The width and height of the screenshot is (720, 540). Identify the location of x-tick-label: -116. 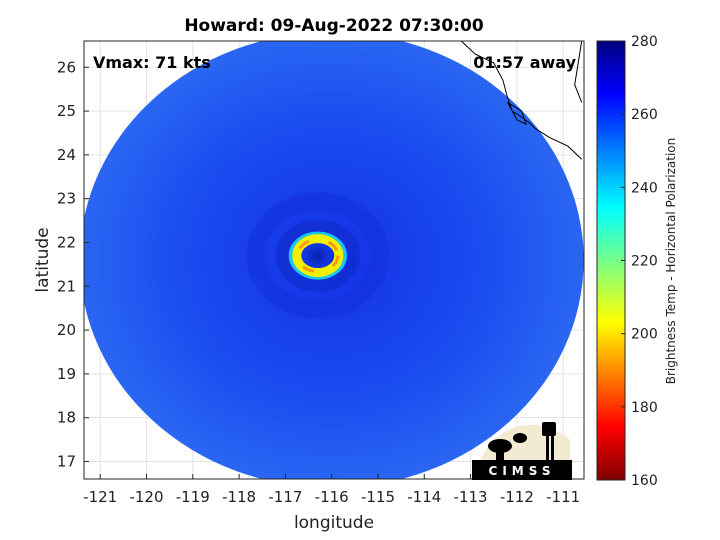
(332, 497).